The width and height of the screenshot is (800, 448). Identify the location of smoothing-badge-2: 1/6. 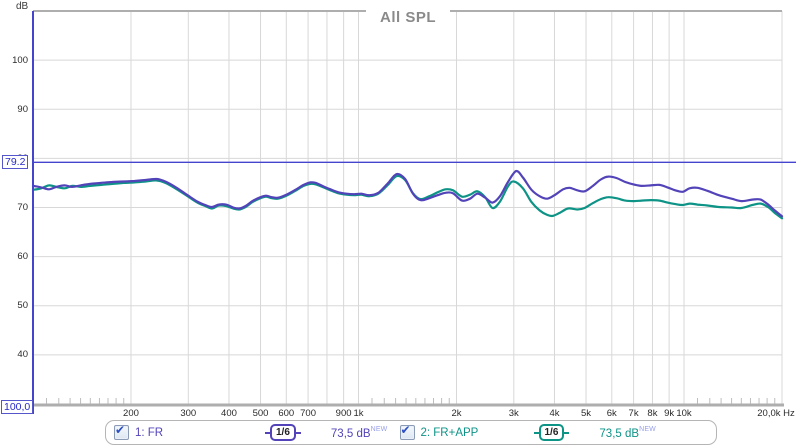
(551, 432).